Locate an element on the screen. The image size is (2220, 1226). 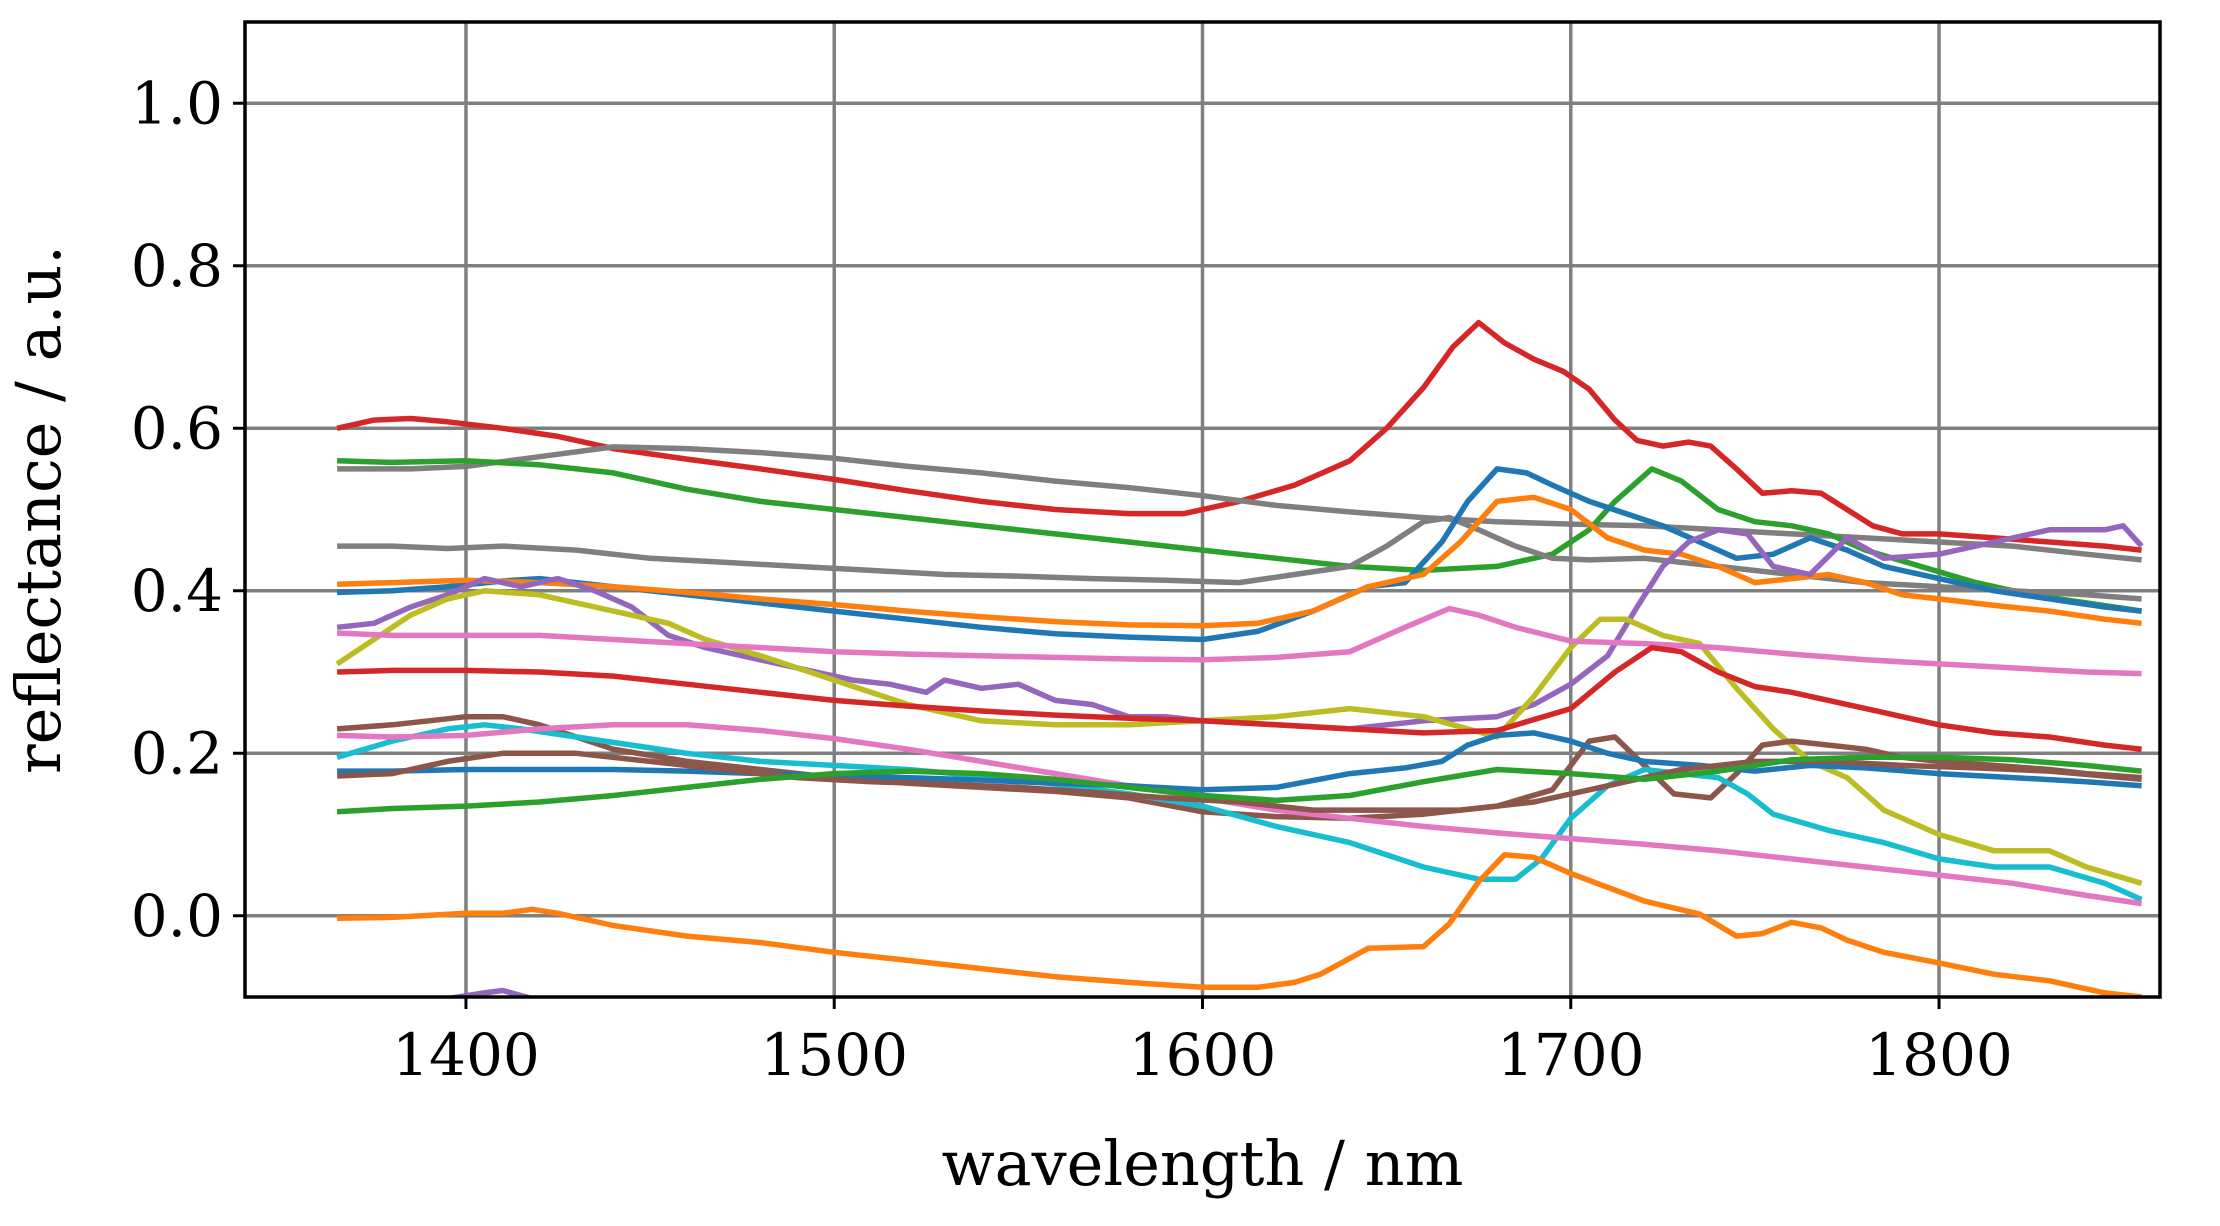
x-tick-label: 1800 is located at coordinates (1939, 1055).